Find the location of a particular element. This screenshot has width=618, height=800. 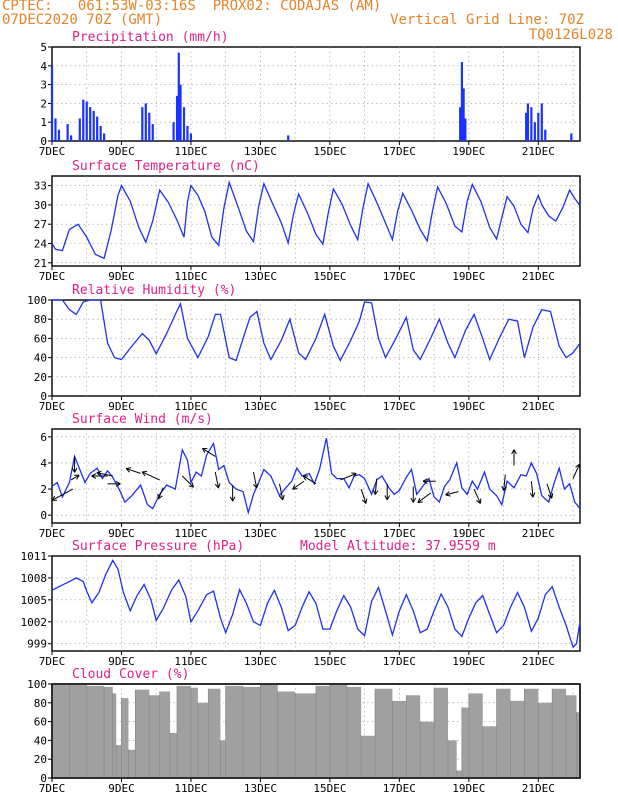

y-tick-label: 1002 is located at coordinates (34, 622).